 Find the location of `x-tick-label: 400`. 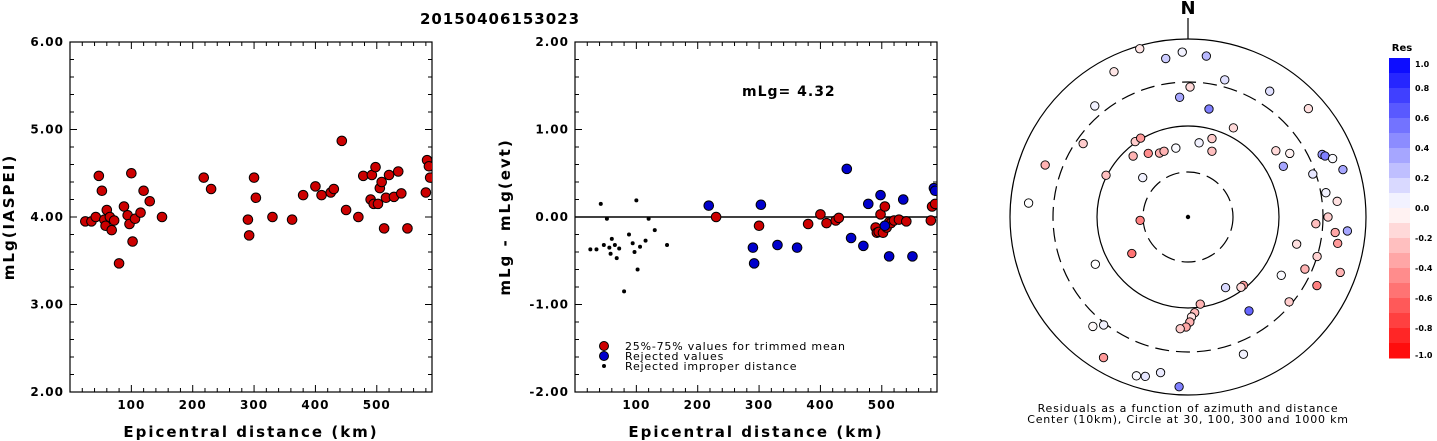

x-tick-label: 400 is located at coordinates (315, 405).